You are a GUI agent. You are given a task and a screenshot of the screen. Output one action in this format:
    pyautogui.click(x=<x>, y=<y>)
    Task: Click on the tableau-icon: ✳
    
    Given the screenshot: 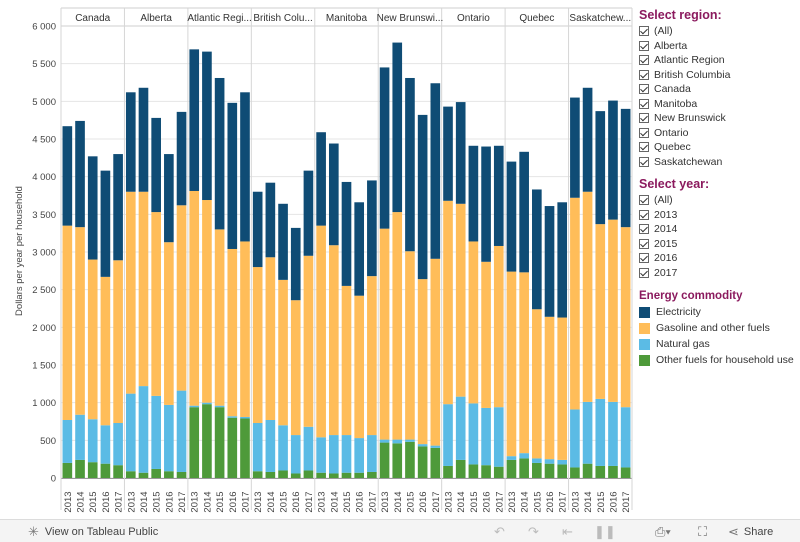 What is the action you would take?
    pyautogui.click(x=33, y=531)
    